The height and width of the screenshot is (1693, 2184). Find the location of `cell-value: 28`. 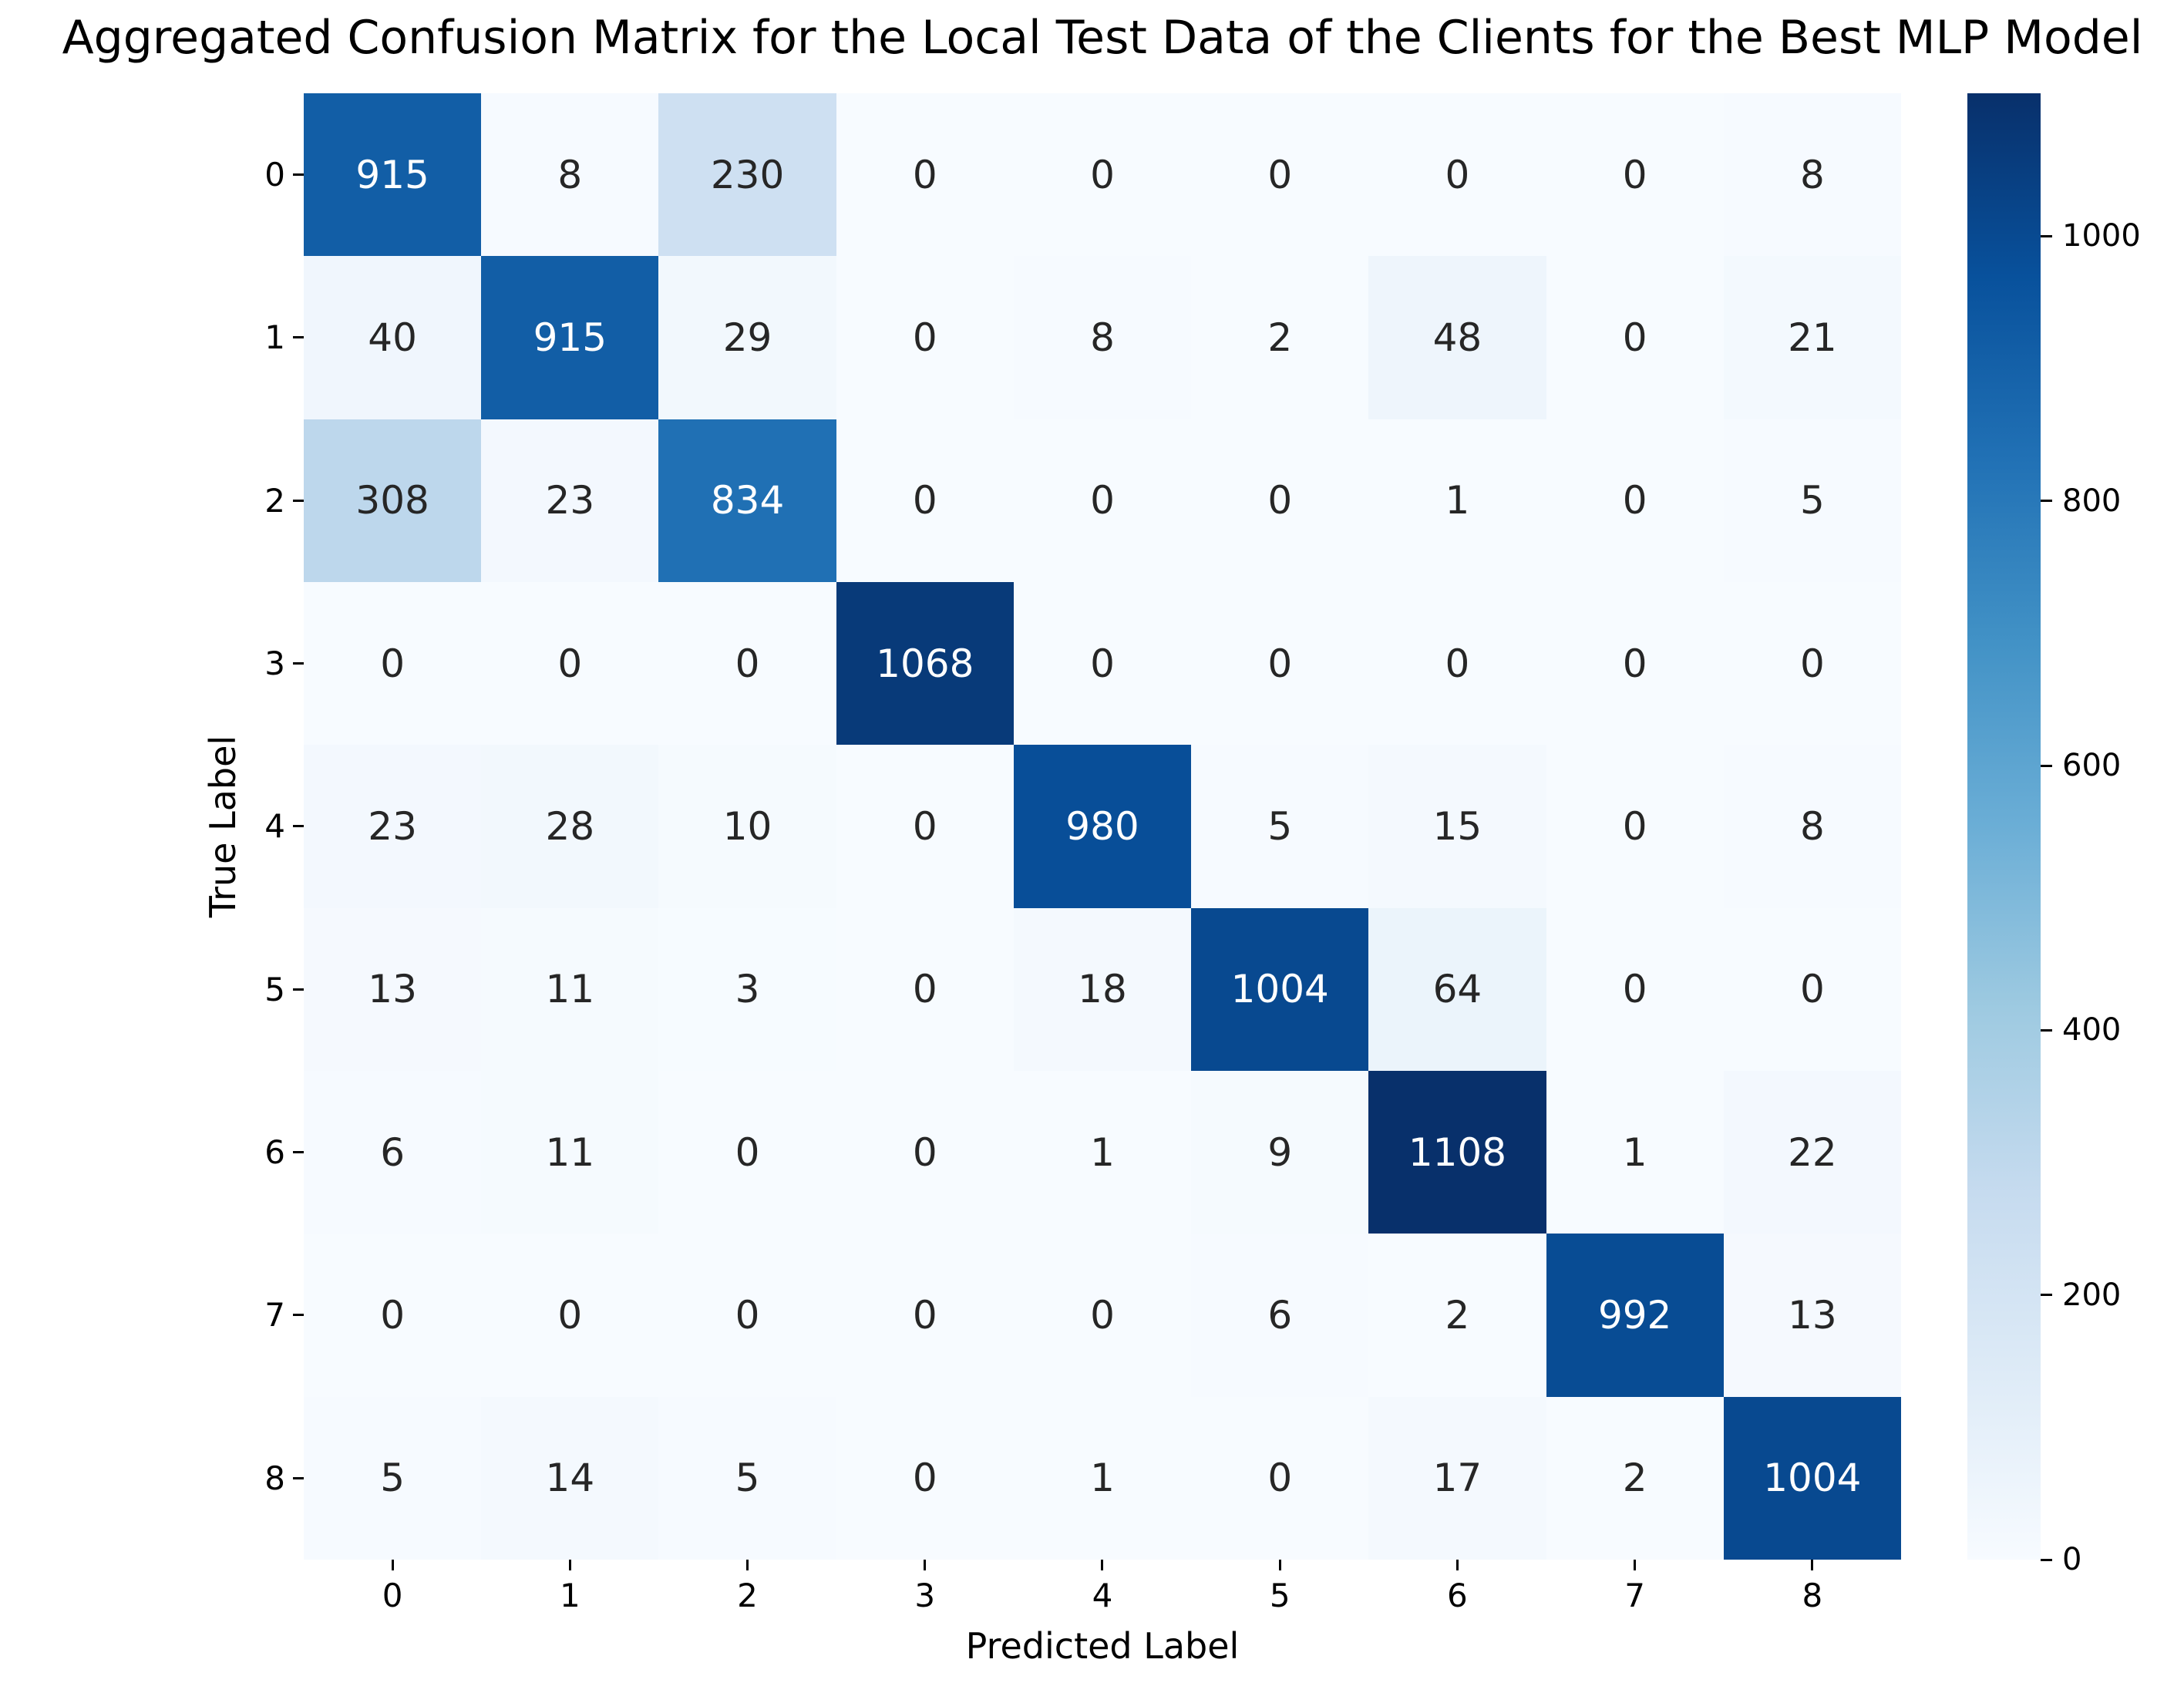

cell-value: 28 is located at coordinates (570, 826).